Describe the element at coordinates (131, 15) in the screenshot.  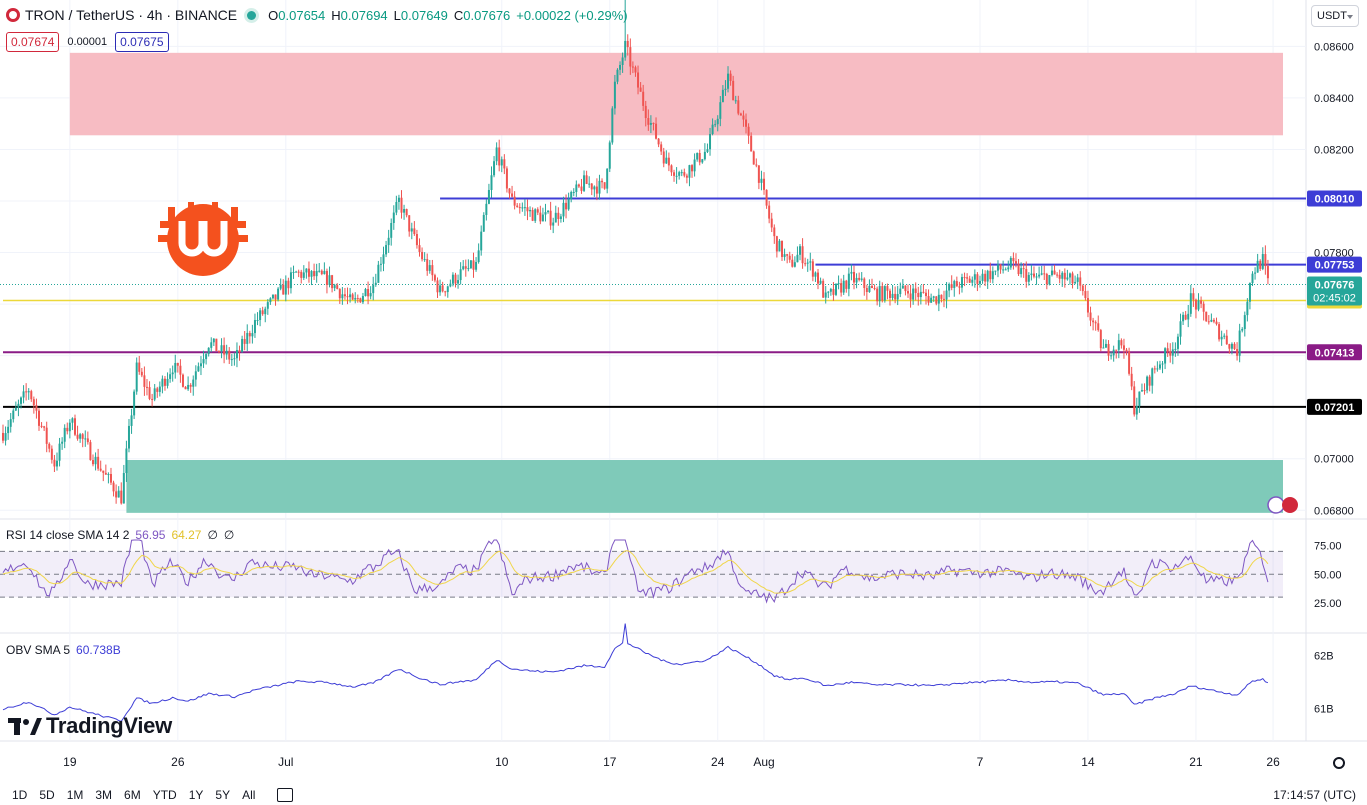
I see `symbol-title: TRON / TetherUS · 4h · BINANCE` at that location.